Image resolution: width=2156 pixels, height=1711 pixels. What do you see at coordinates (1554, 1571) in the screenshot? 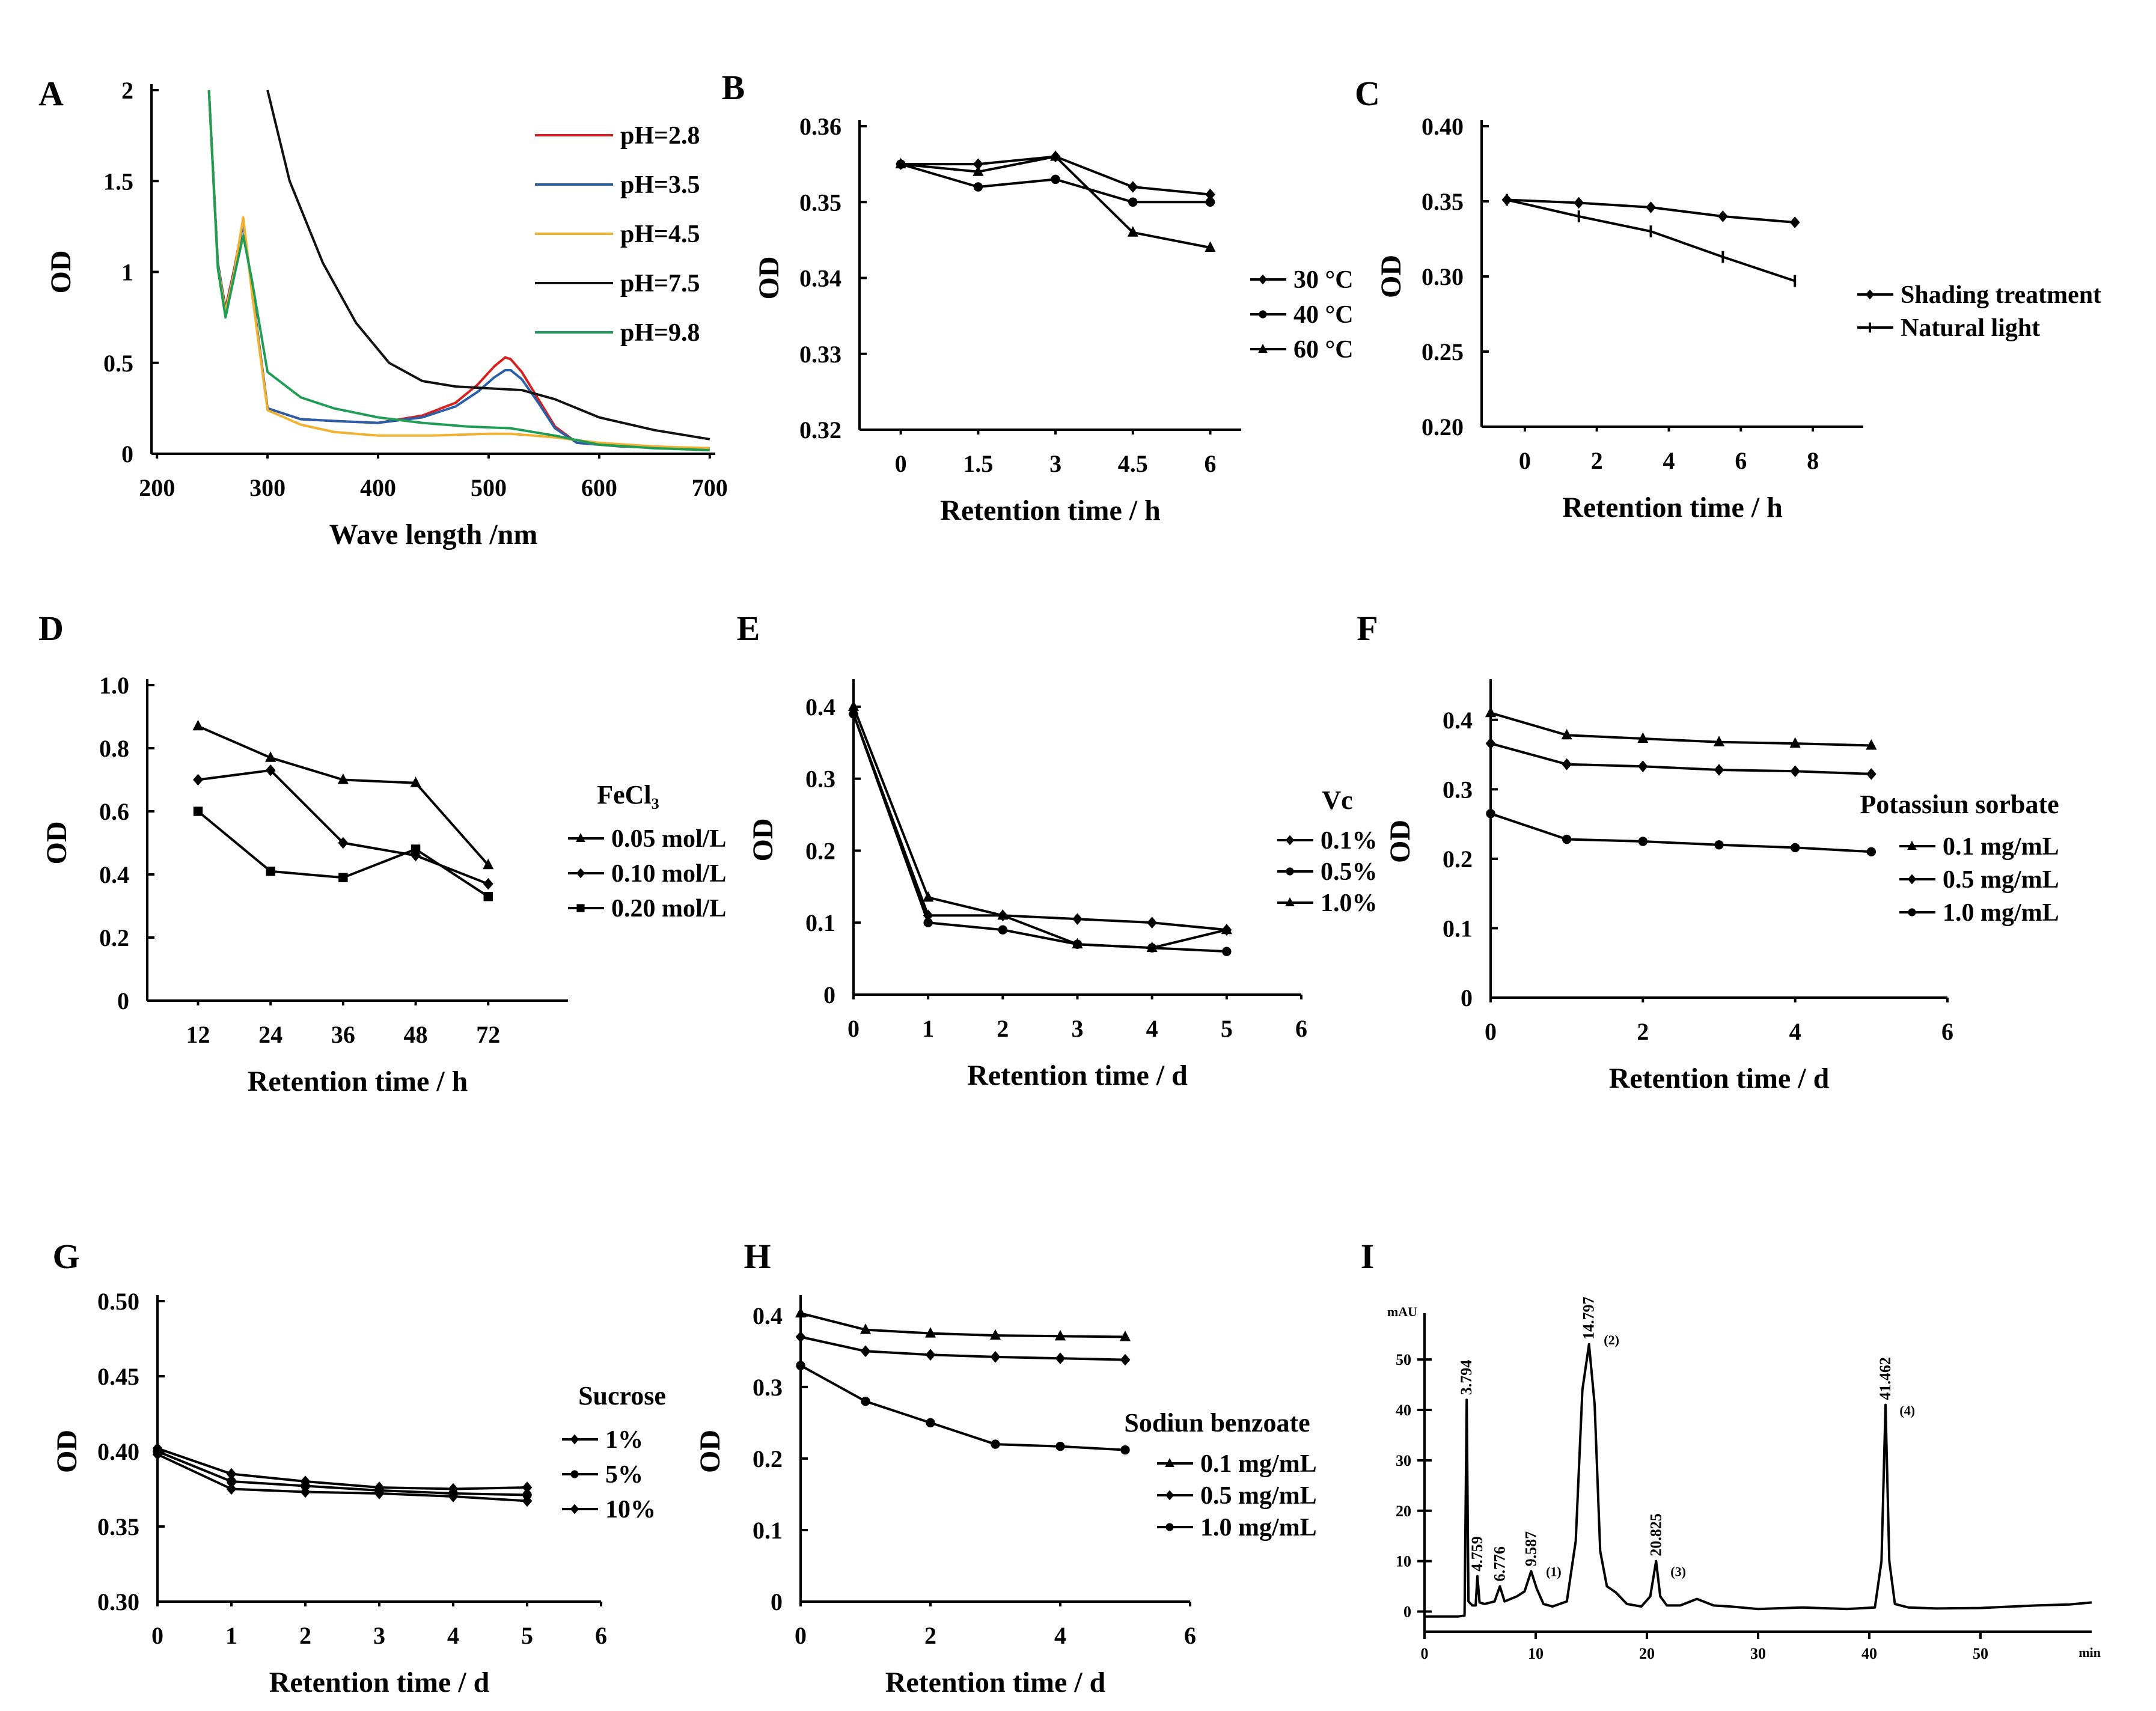
I see `peak-number-label: (1)` at bounding box center [1554, 1571].